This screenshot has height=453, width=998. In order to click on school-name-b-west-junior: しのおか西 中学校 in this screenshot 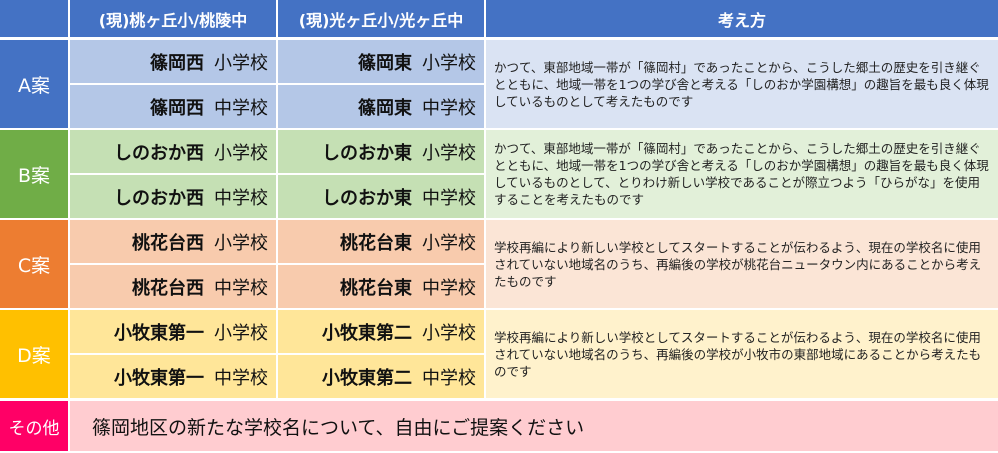, I will do `click(173, 196)`.